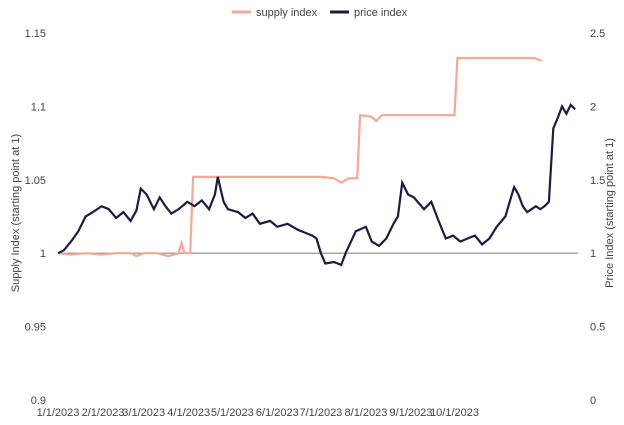 The height and width of the screenshot is (425, 624). Describe the element at coordinates (38, 401) in the screenshot. I see `y-left-tick-label: 0.9` at that location.